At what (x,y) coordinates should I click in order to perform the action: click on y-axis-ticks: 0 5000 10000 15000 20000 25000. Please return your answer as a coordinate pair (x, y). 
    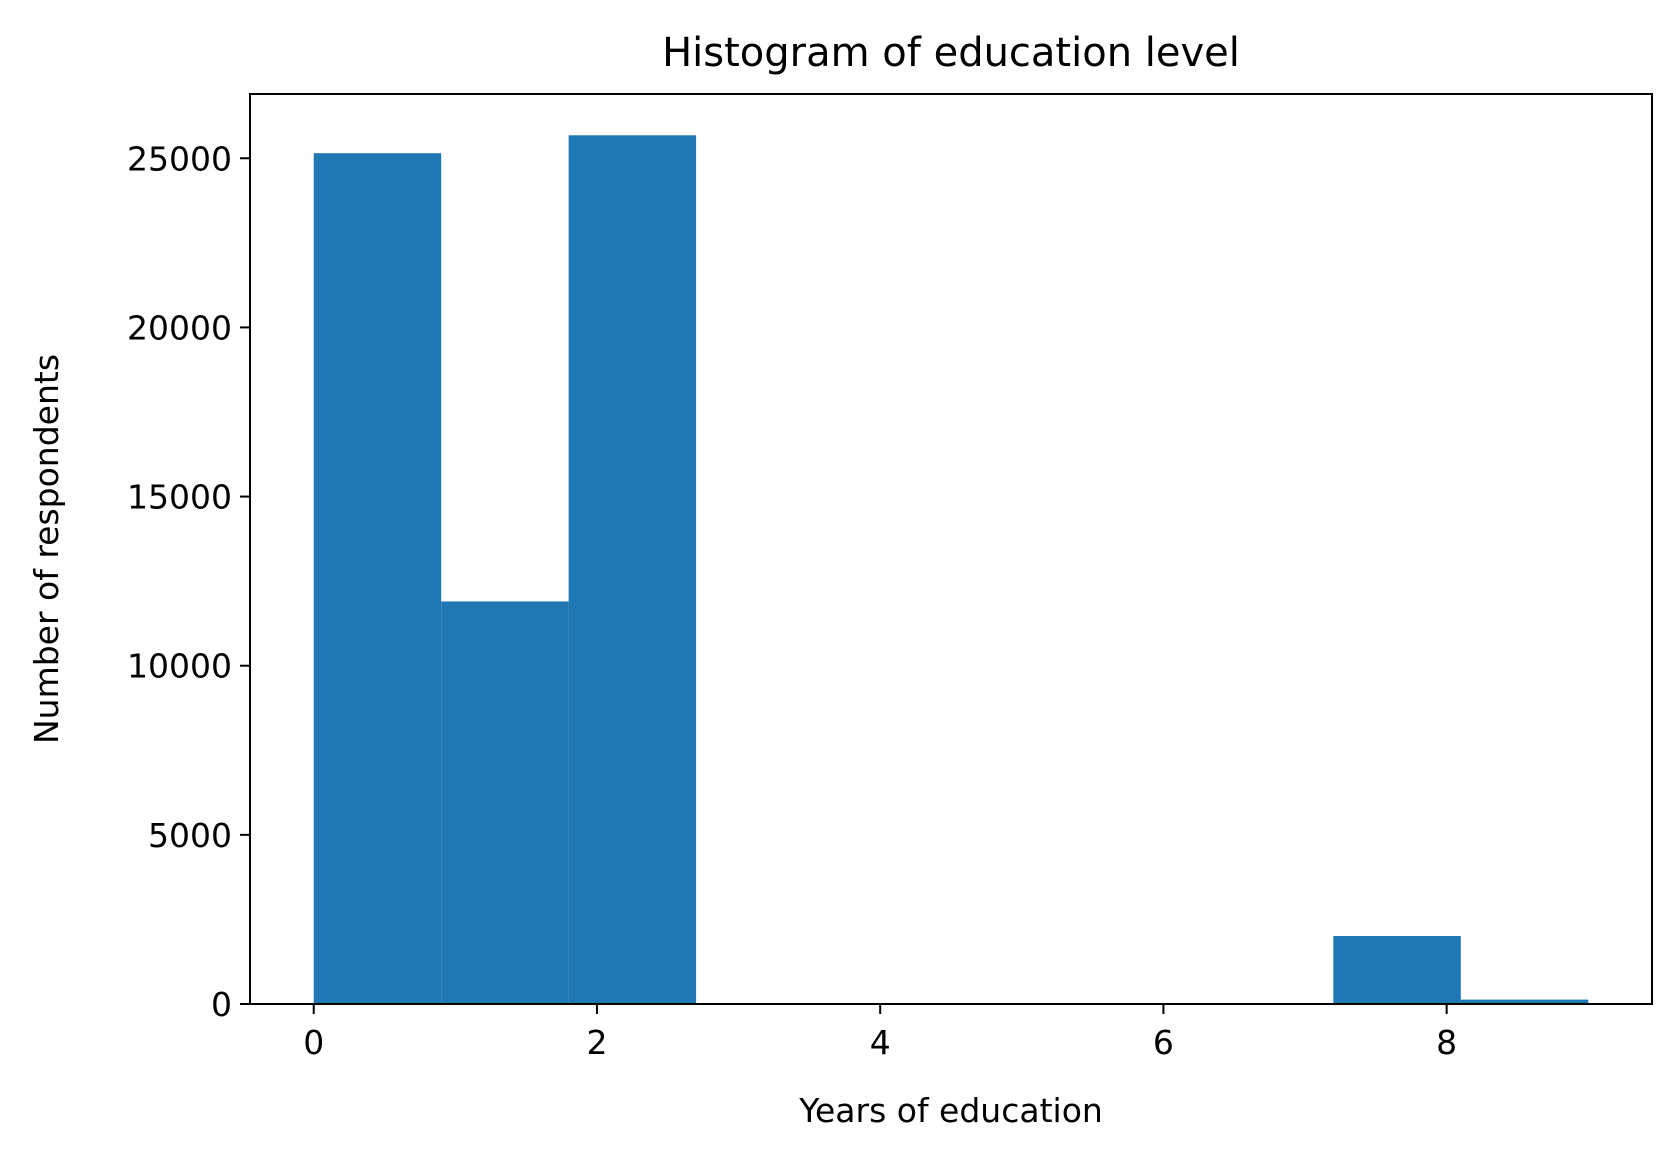
    Looking at the image, I should click on (188, 581).